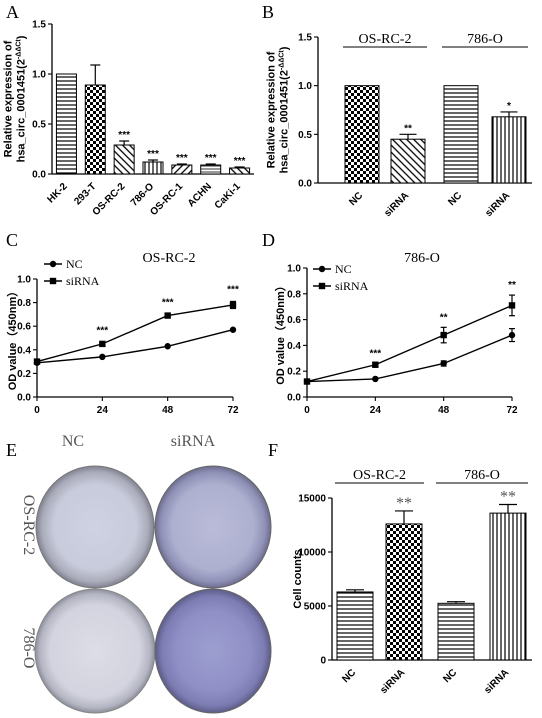 The width and height of the screenshot is (542, 718). I want to click on x-tick-label: CaKi-1, so click(228, 196).